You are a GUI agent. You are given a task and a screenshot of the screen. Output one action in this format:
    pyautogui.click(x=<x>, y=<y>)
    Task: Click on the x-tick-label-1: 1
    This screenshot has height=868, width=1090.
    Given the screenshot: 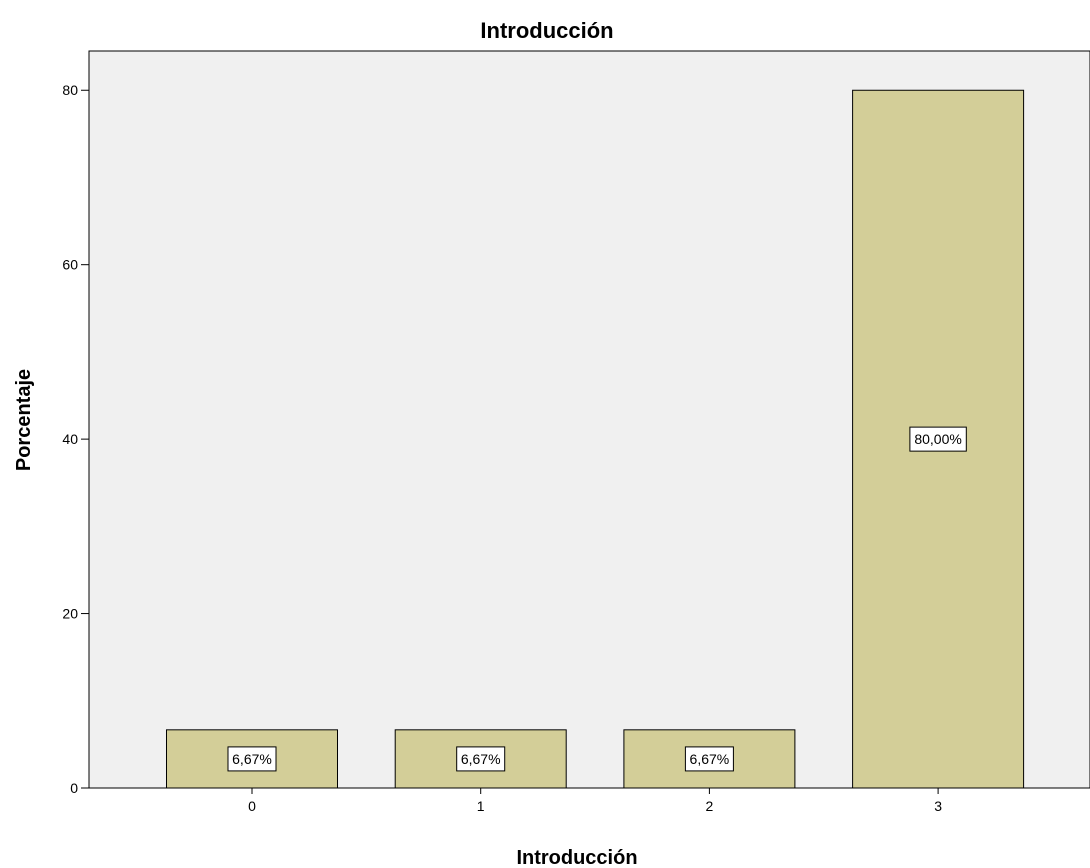 What is the action you would take?
    pyautogui.click(x=481, y=806)
    